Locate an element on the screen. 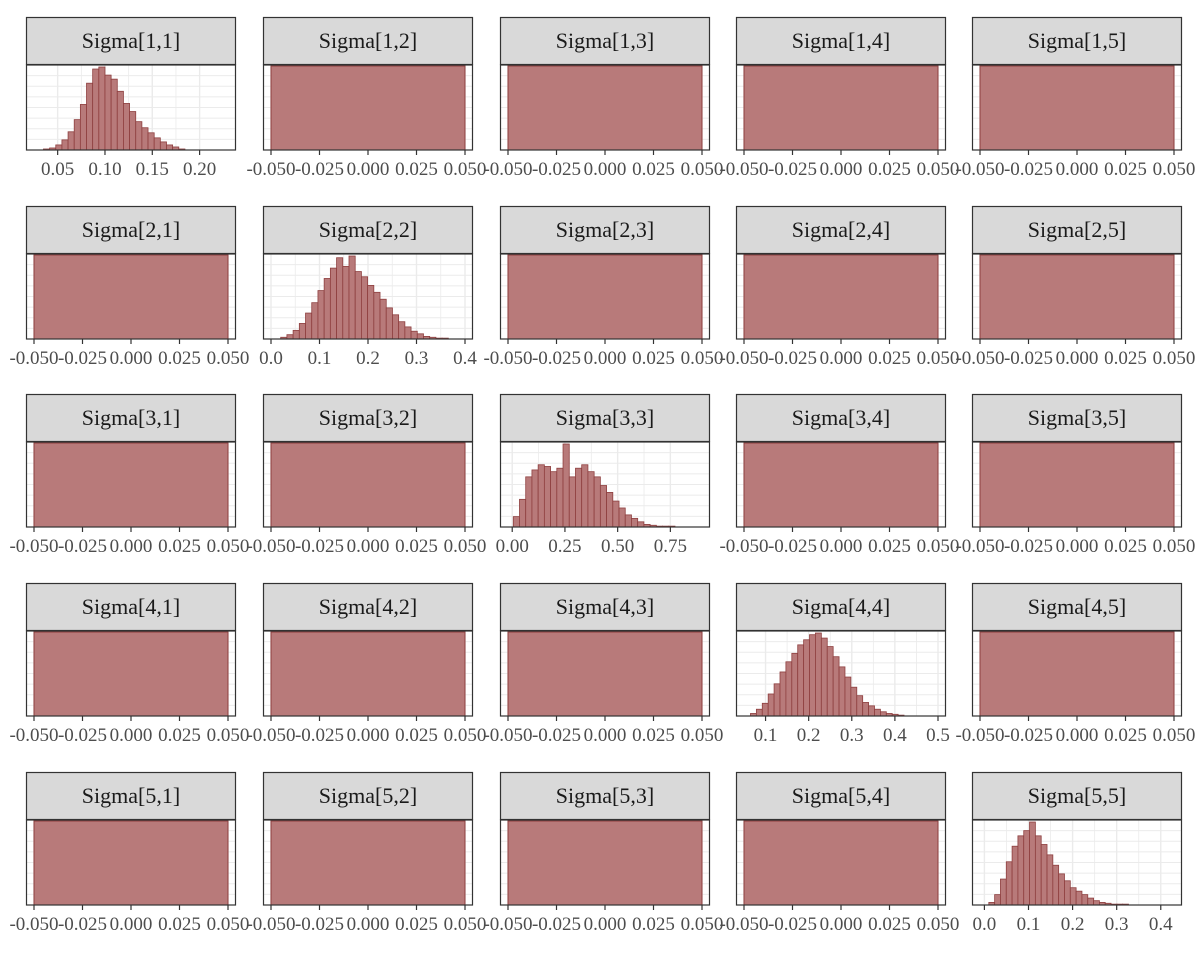 Image resolution: width=1200 pixels, height=965 pixels. facet-panel: Sigma[5,3] -0.050 -0.025 0.000 0.025 0.050 is located at coordinates (603, 853).